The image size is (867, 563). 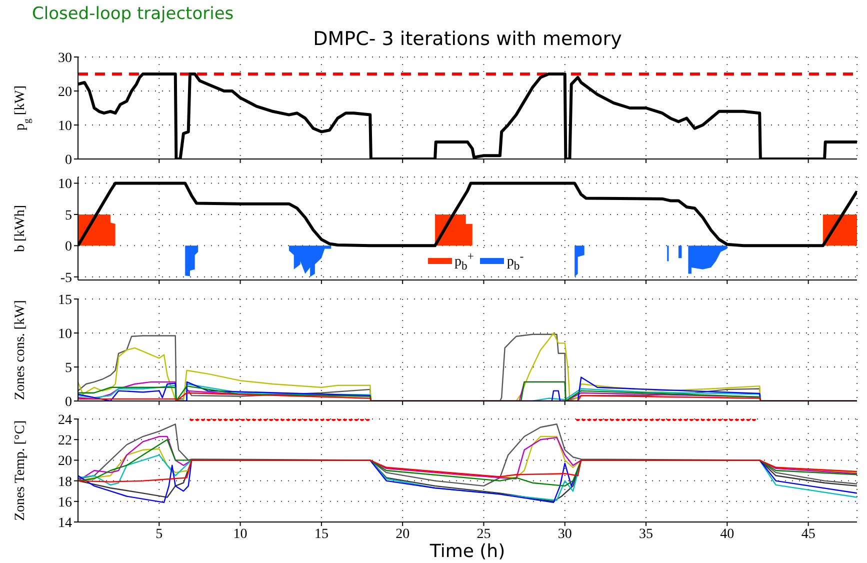 I want to click on x-tick-label: 45, so click(x=808, y=534).